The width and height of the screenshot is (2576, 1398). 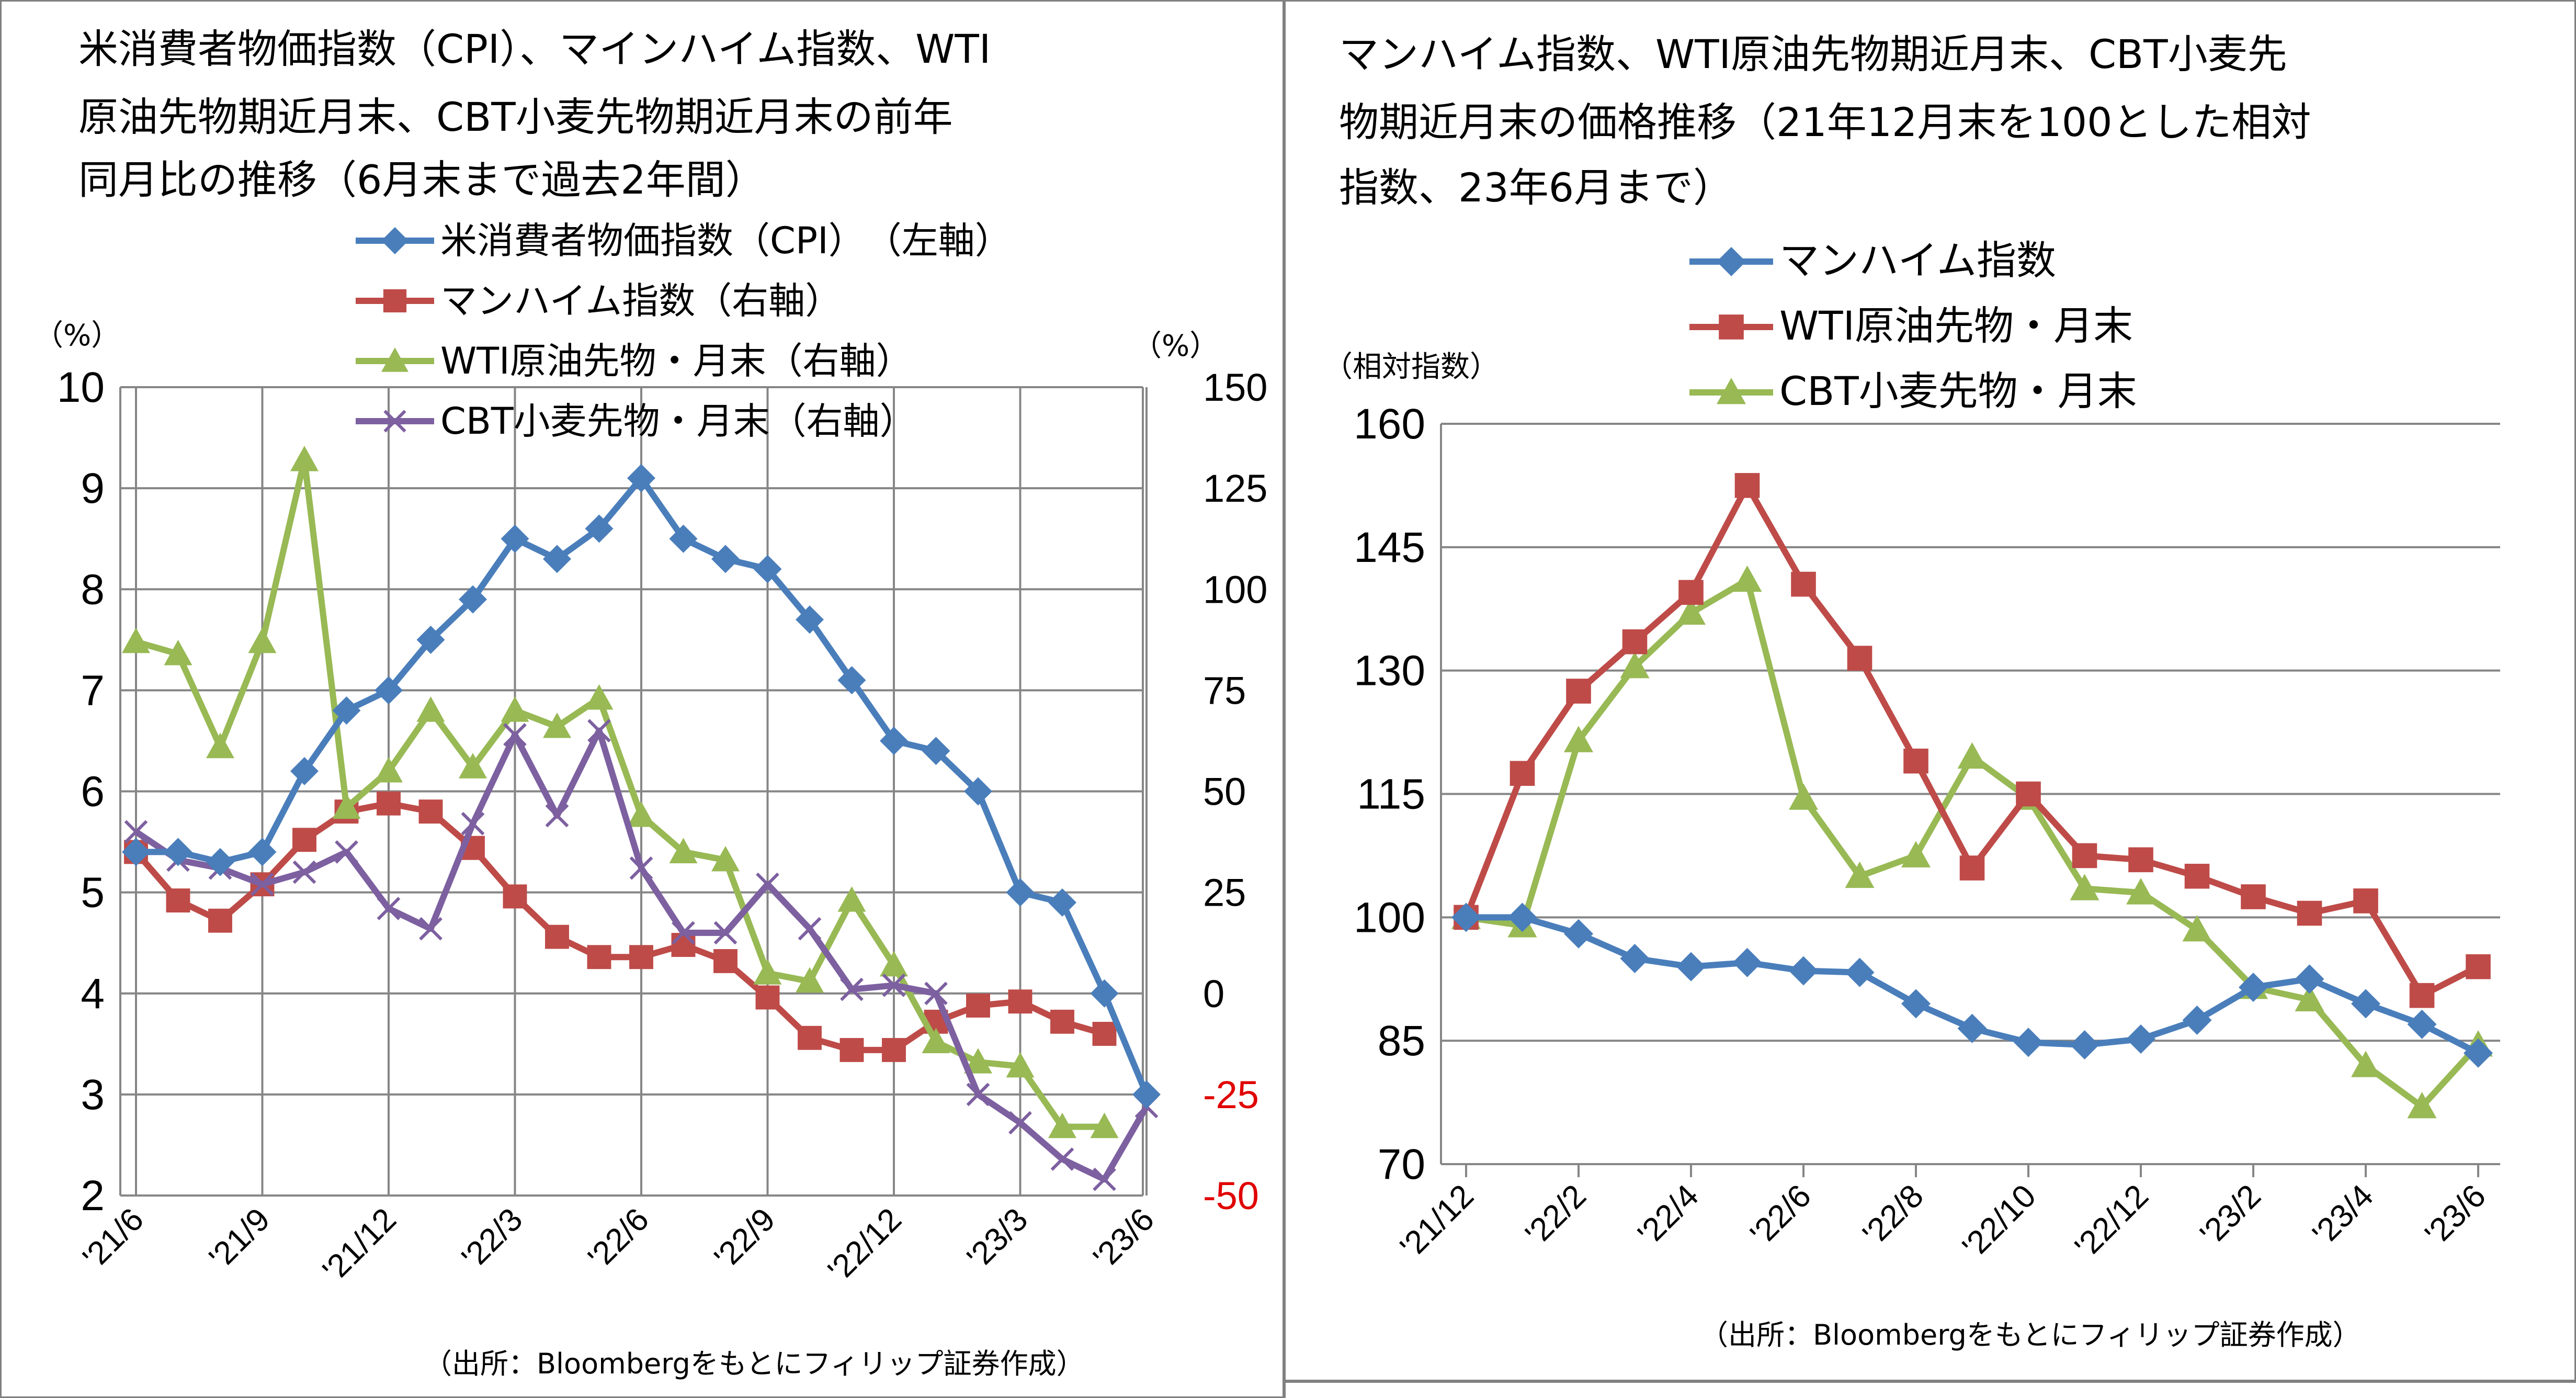 I want to click on left-ytick-left: 9, so click(x=93, y=488).